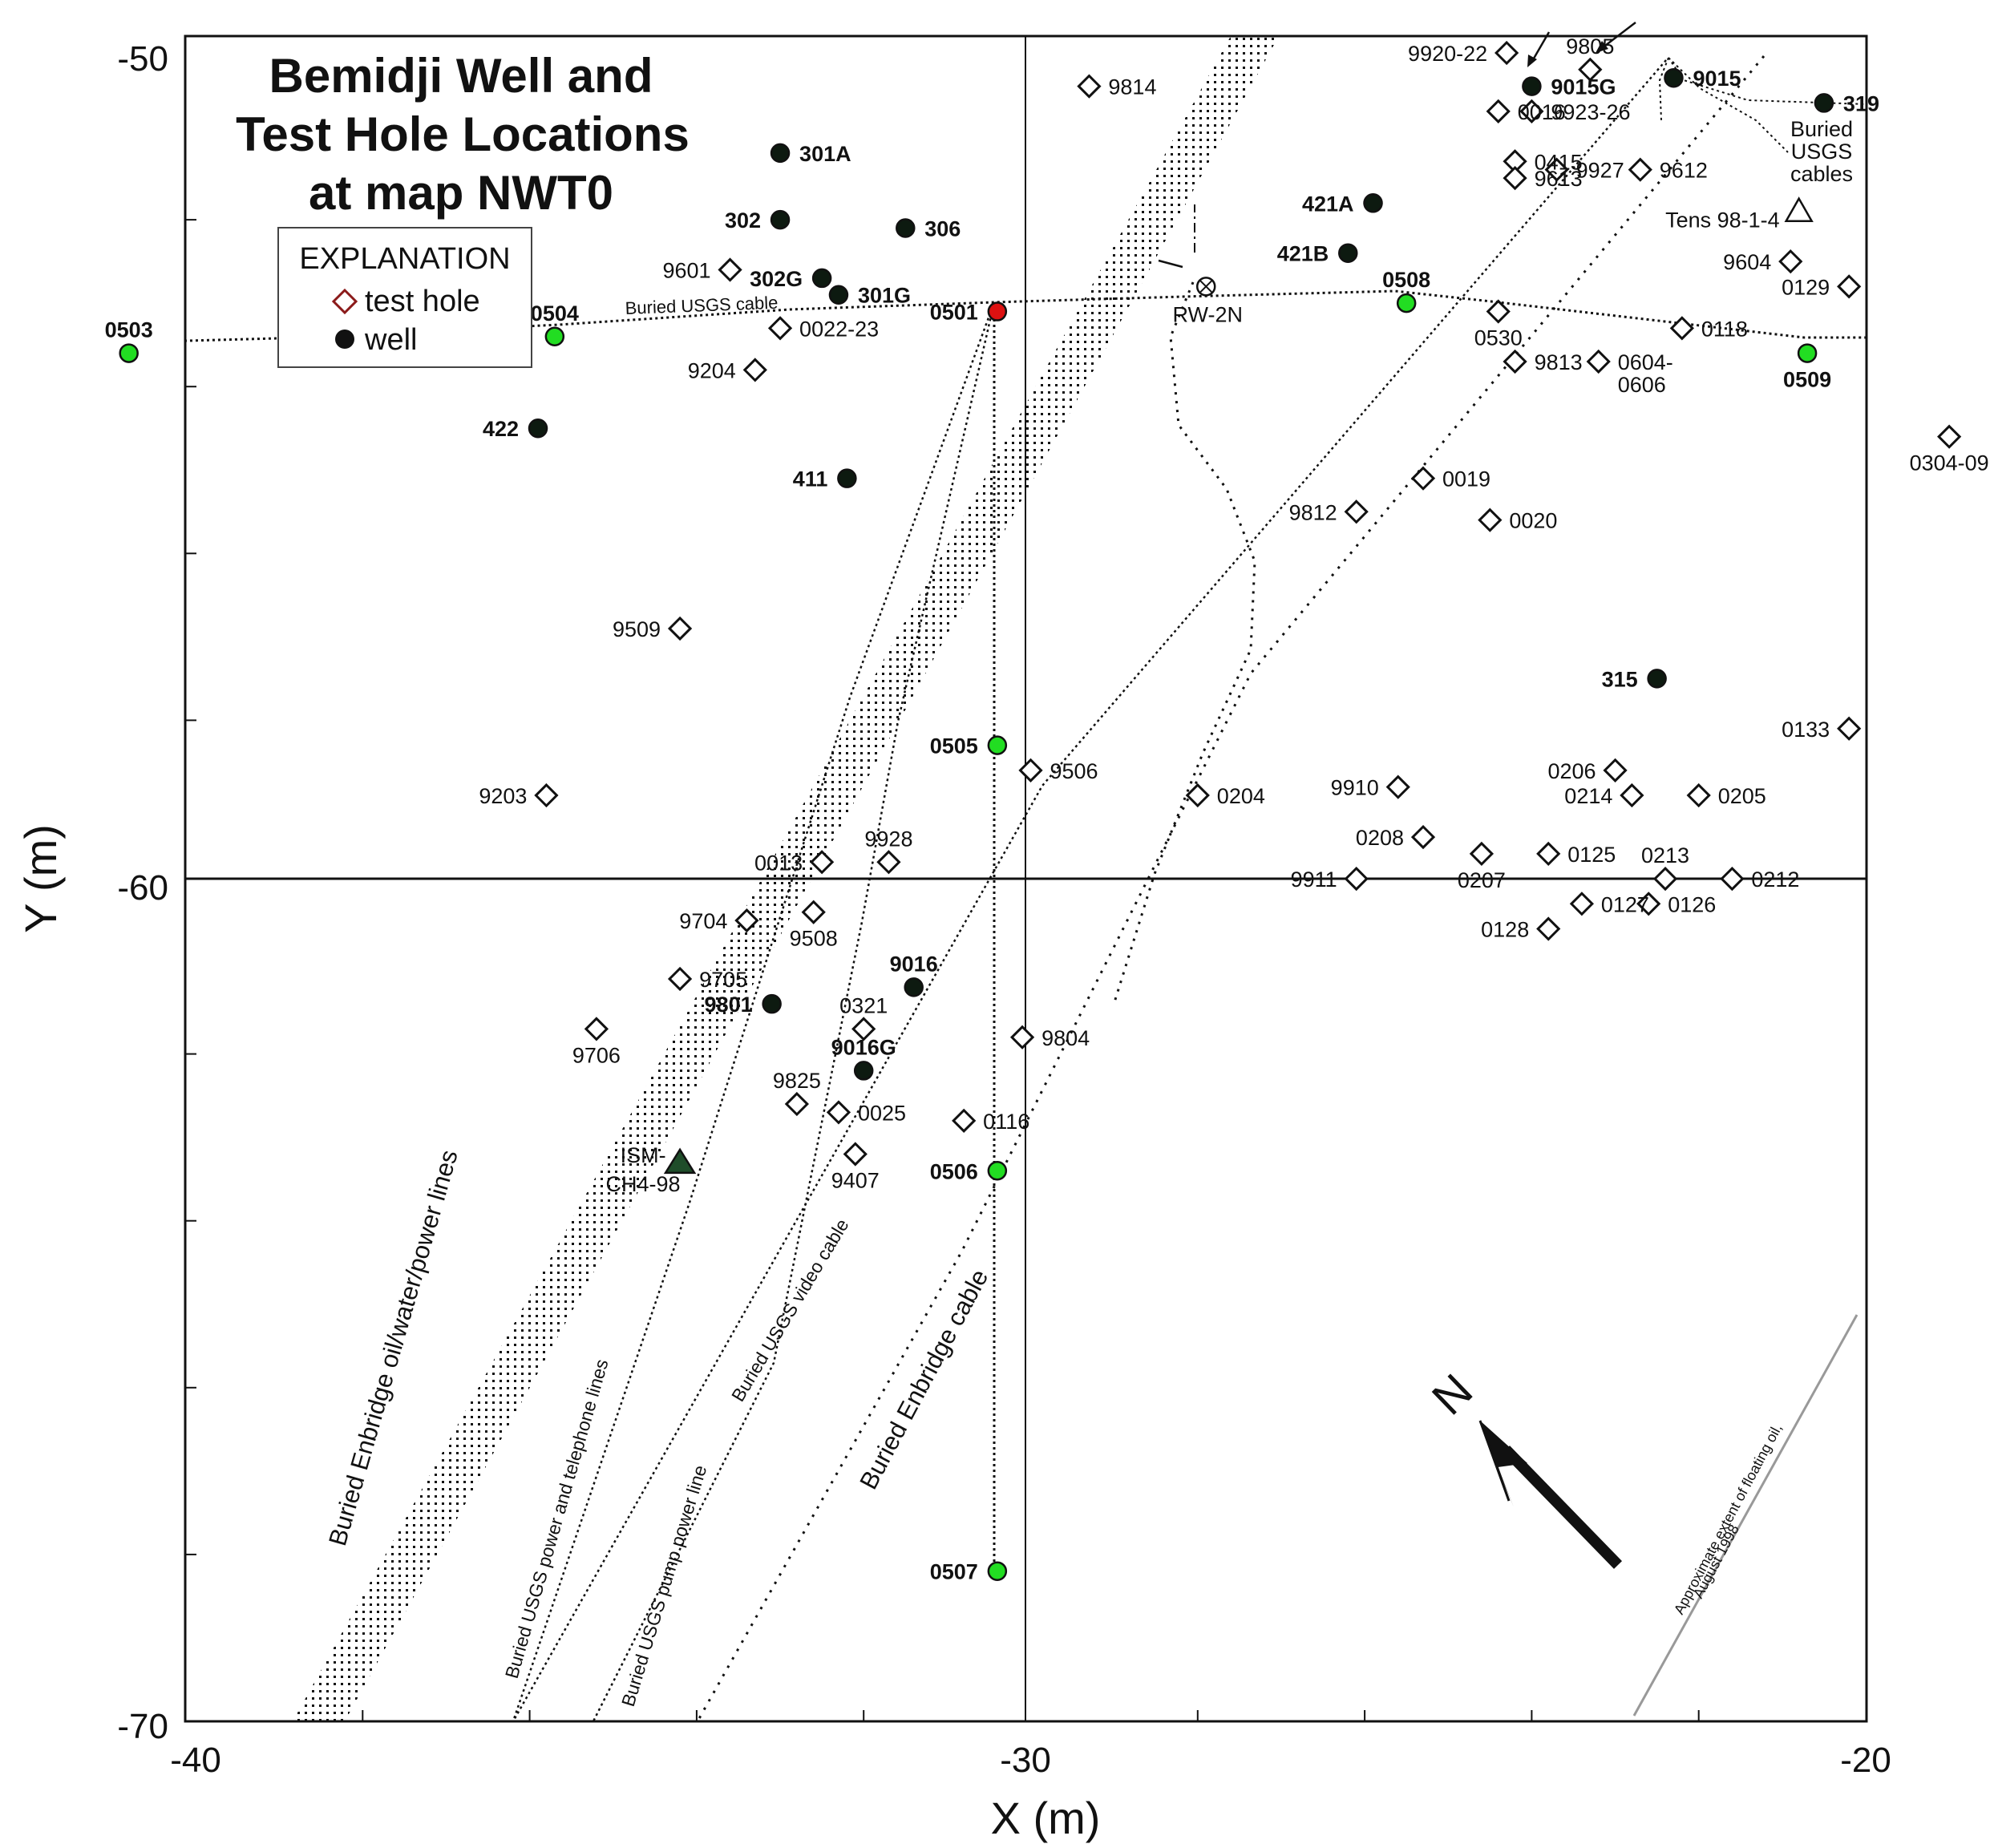 The width and height of the screenshot is (1994, 1848). I want to click on leader-9805-head, so click(1602, 47).